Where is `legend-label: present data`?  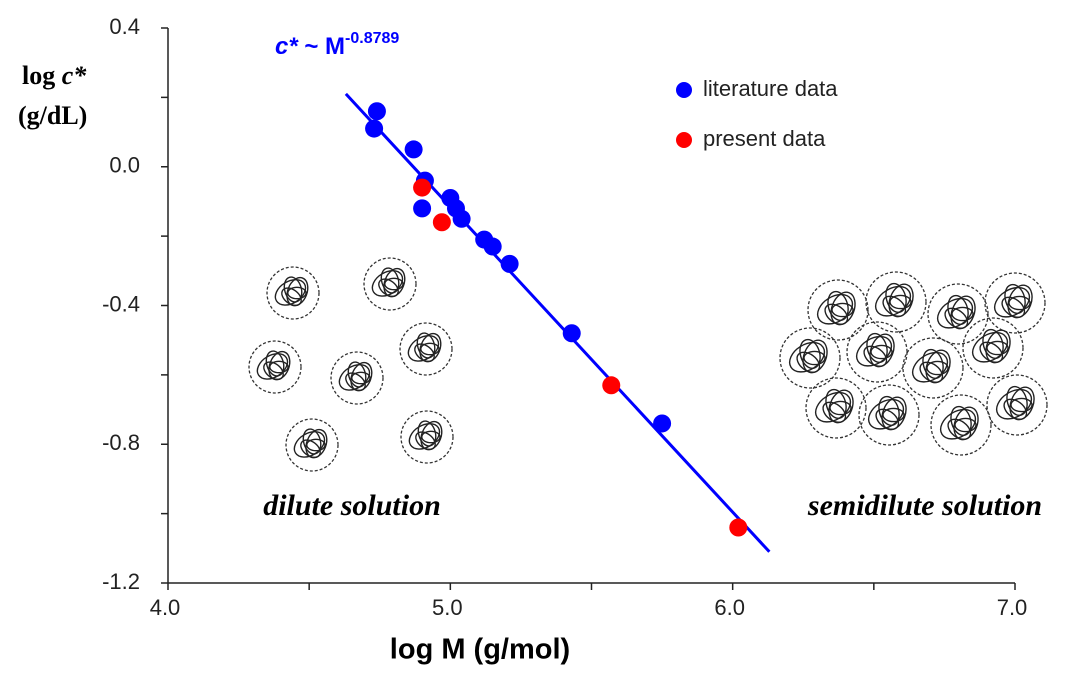 legend-label: present data is located at coordinates (764, 138).